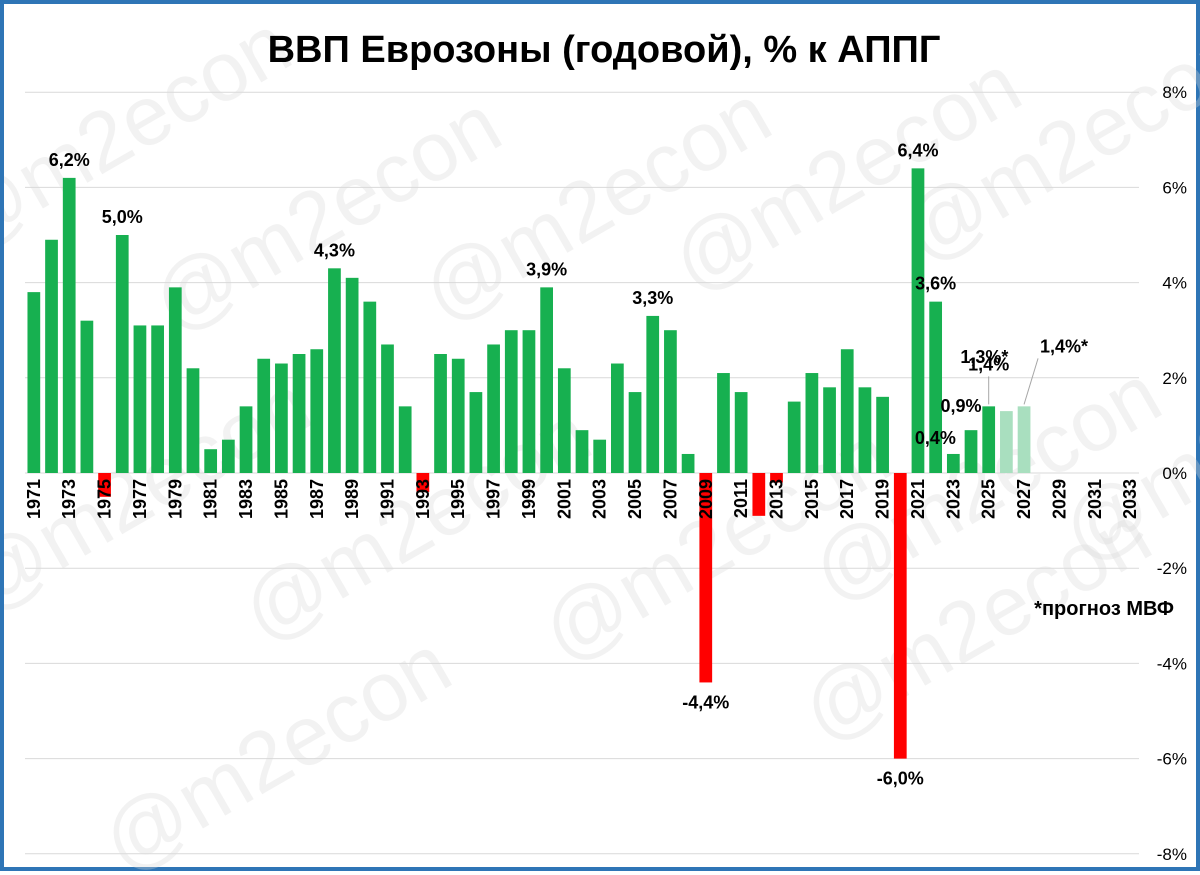 This screenshot has width=1200, height=875. What do you see at coordinates (175, 499) in the screenshot?
I see `x-tick-label: 1979` at bounding box center [175, 499].